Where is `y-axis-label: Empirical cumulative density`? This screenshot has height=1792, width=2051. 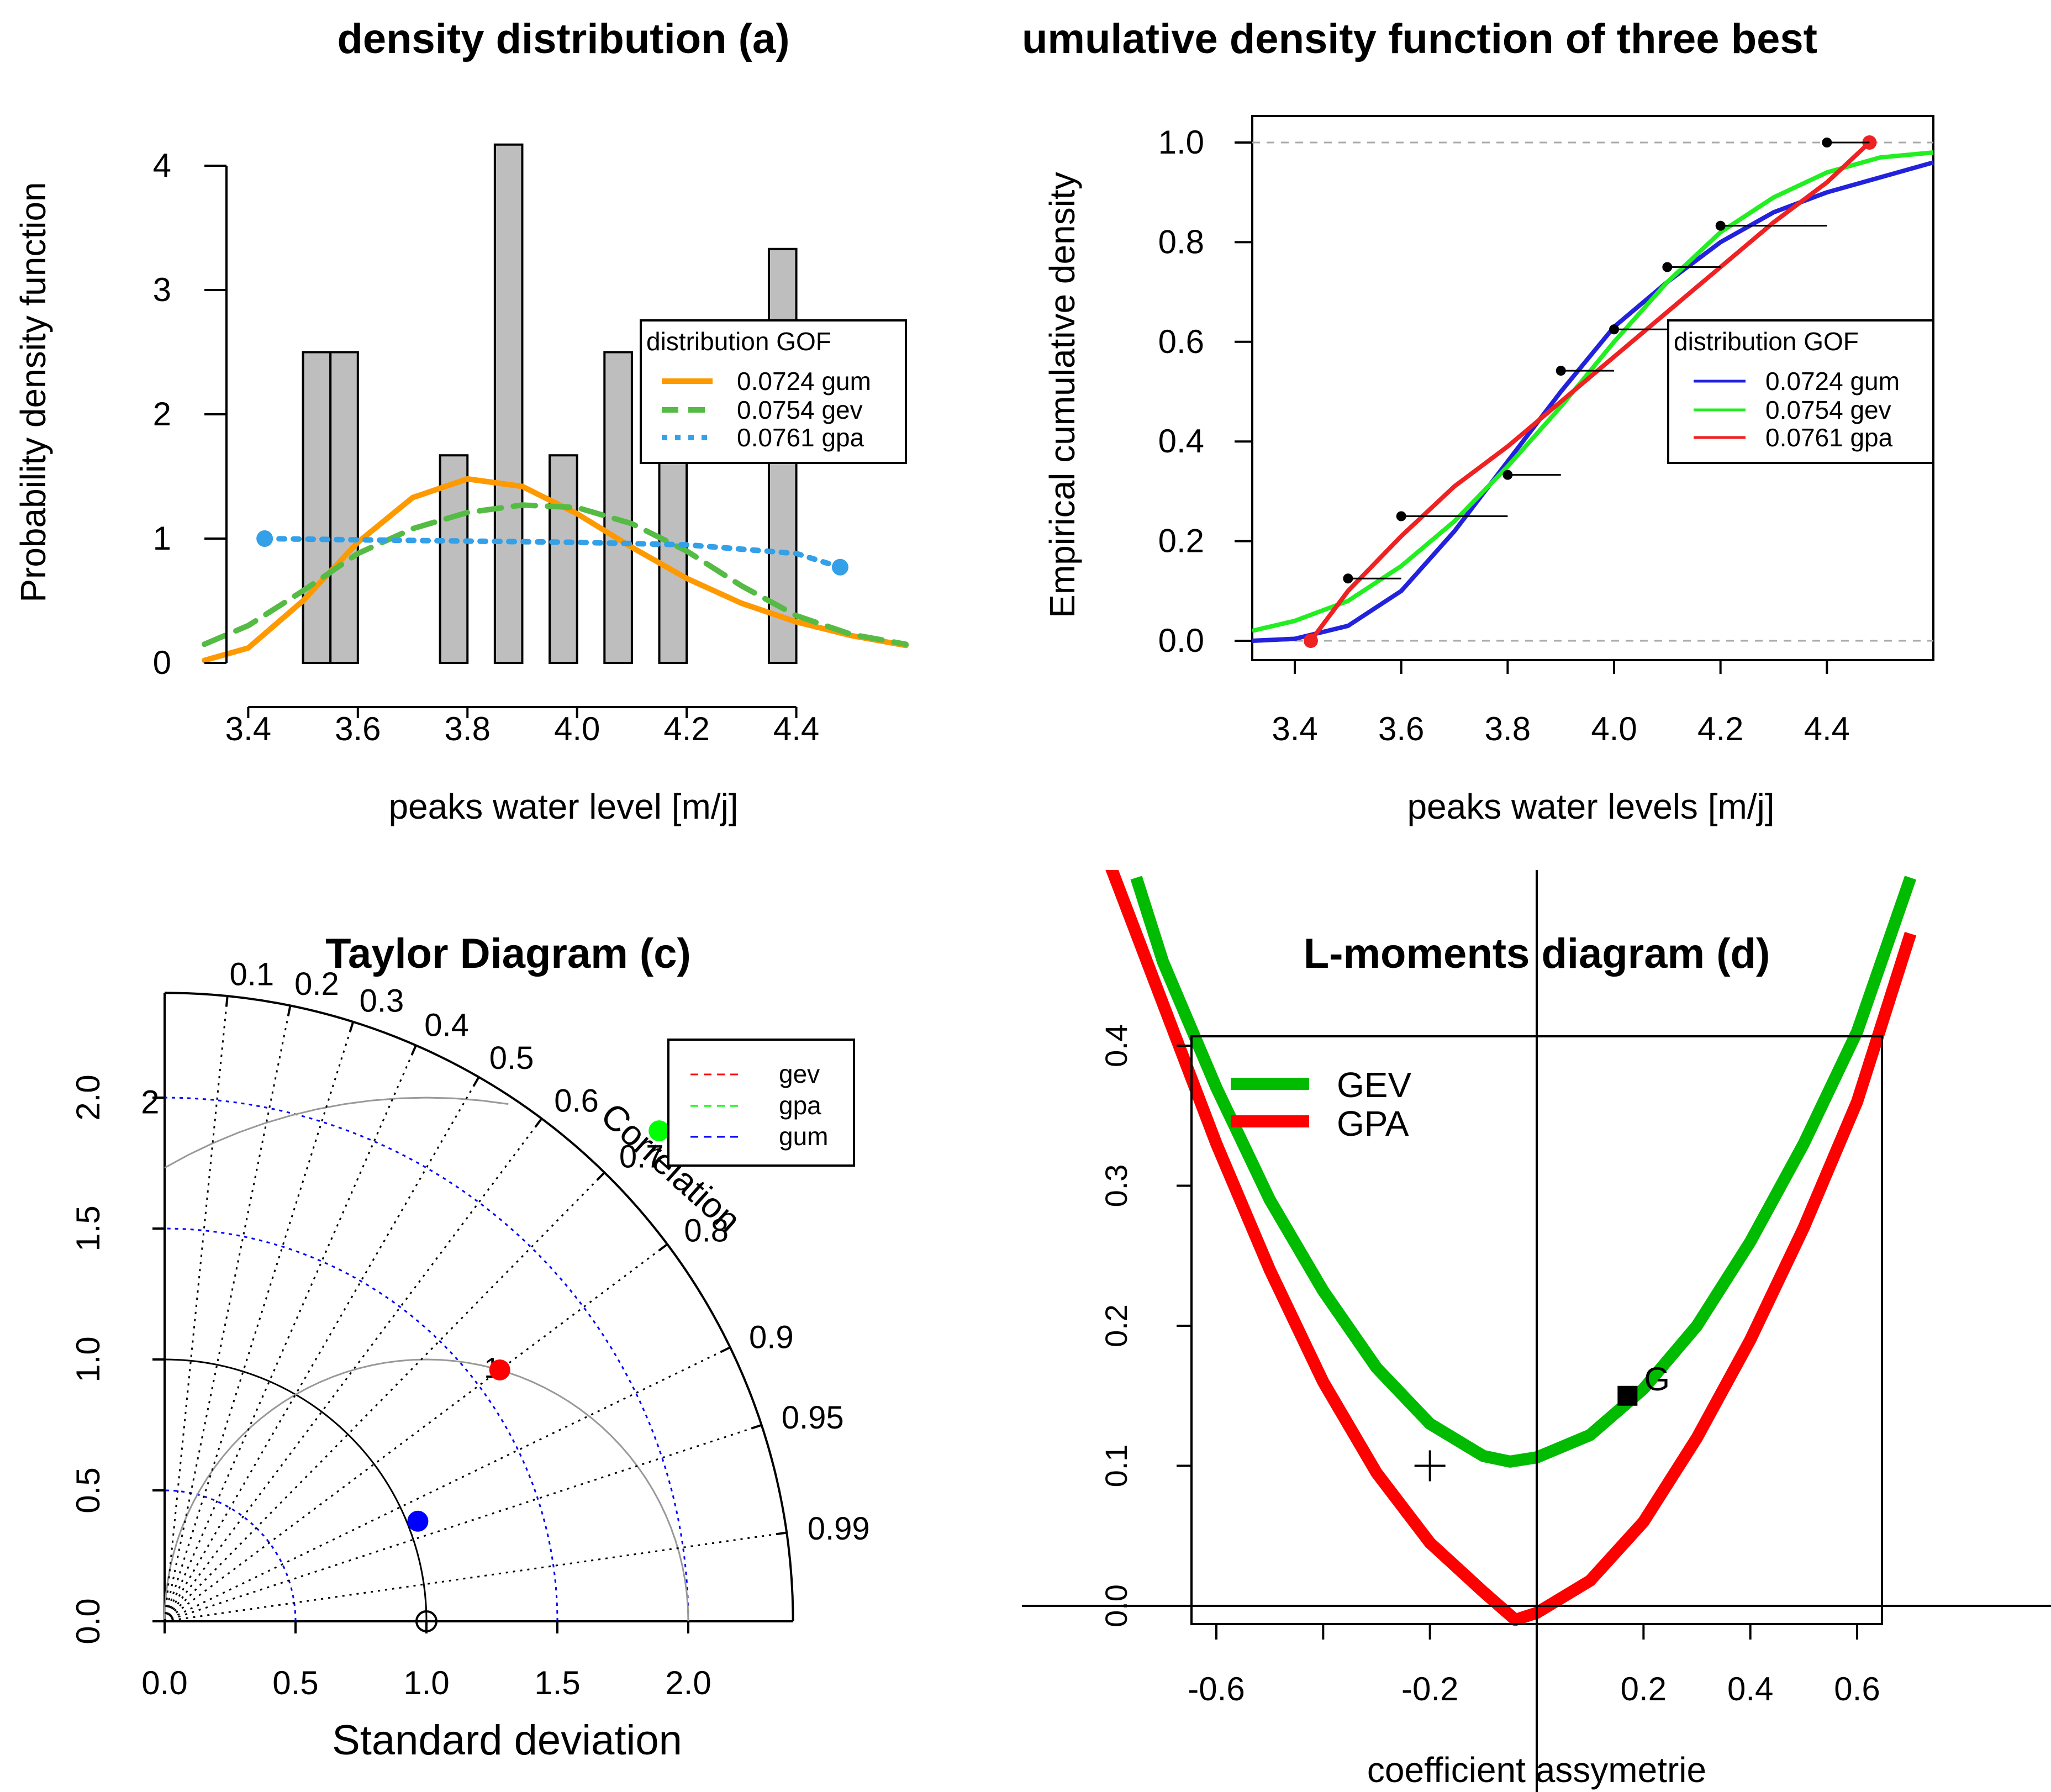 y-axis-label: Empirical cumulative density is located at coordinates (1062, 395).